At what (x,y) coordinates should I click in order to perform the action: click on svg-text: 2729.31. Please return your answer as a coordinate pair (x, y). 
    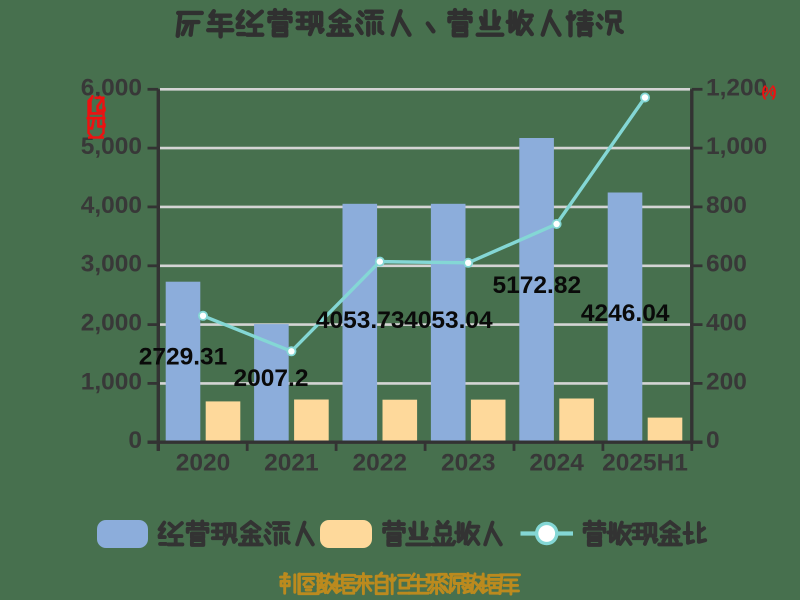
    Looking at the image, I should click on (183, 357).